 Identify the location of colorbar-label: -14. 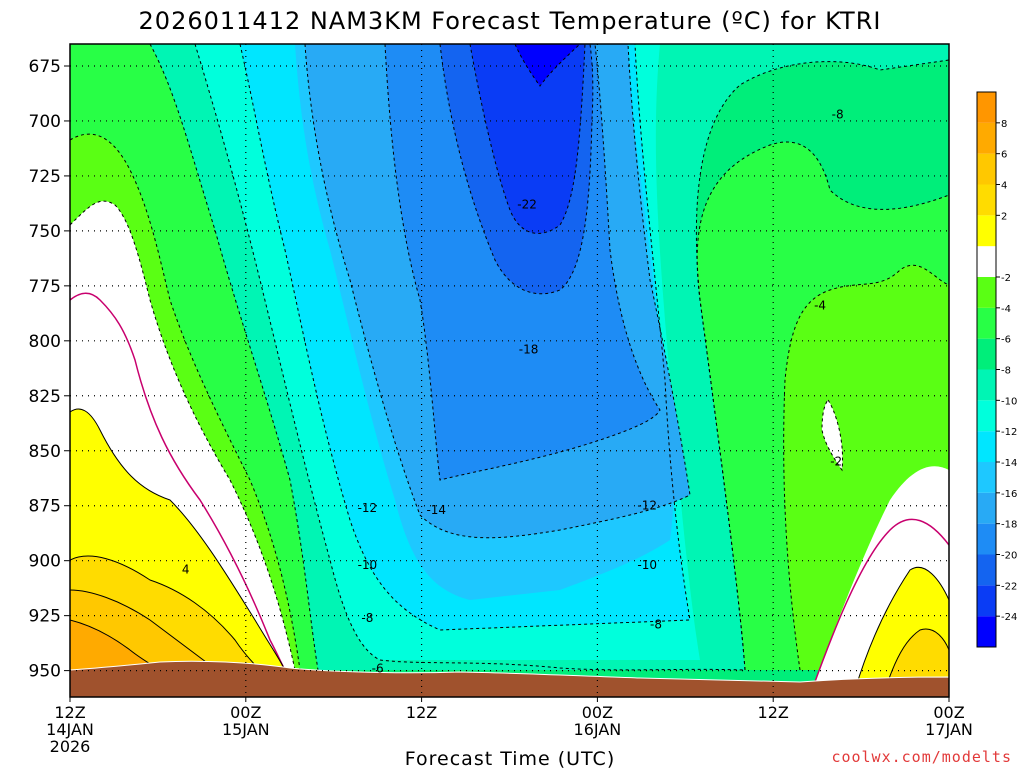
(1009, 463).